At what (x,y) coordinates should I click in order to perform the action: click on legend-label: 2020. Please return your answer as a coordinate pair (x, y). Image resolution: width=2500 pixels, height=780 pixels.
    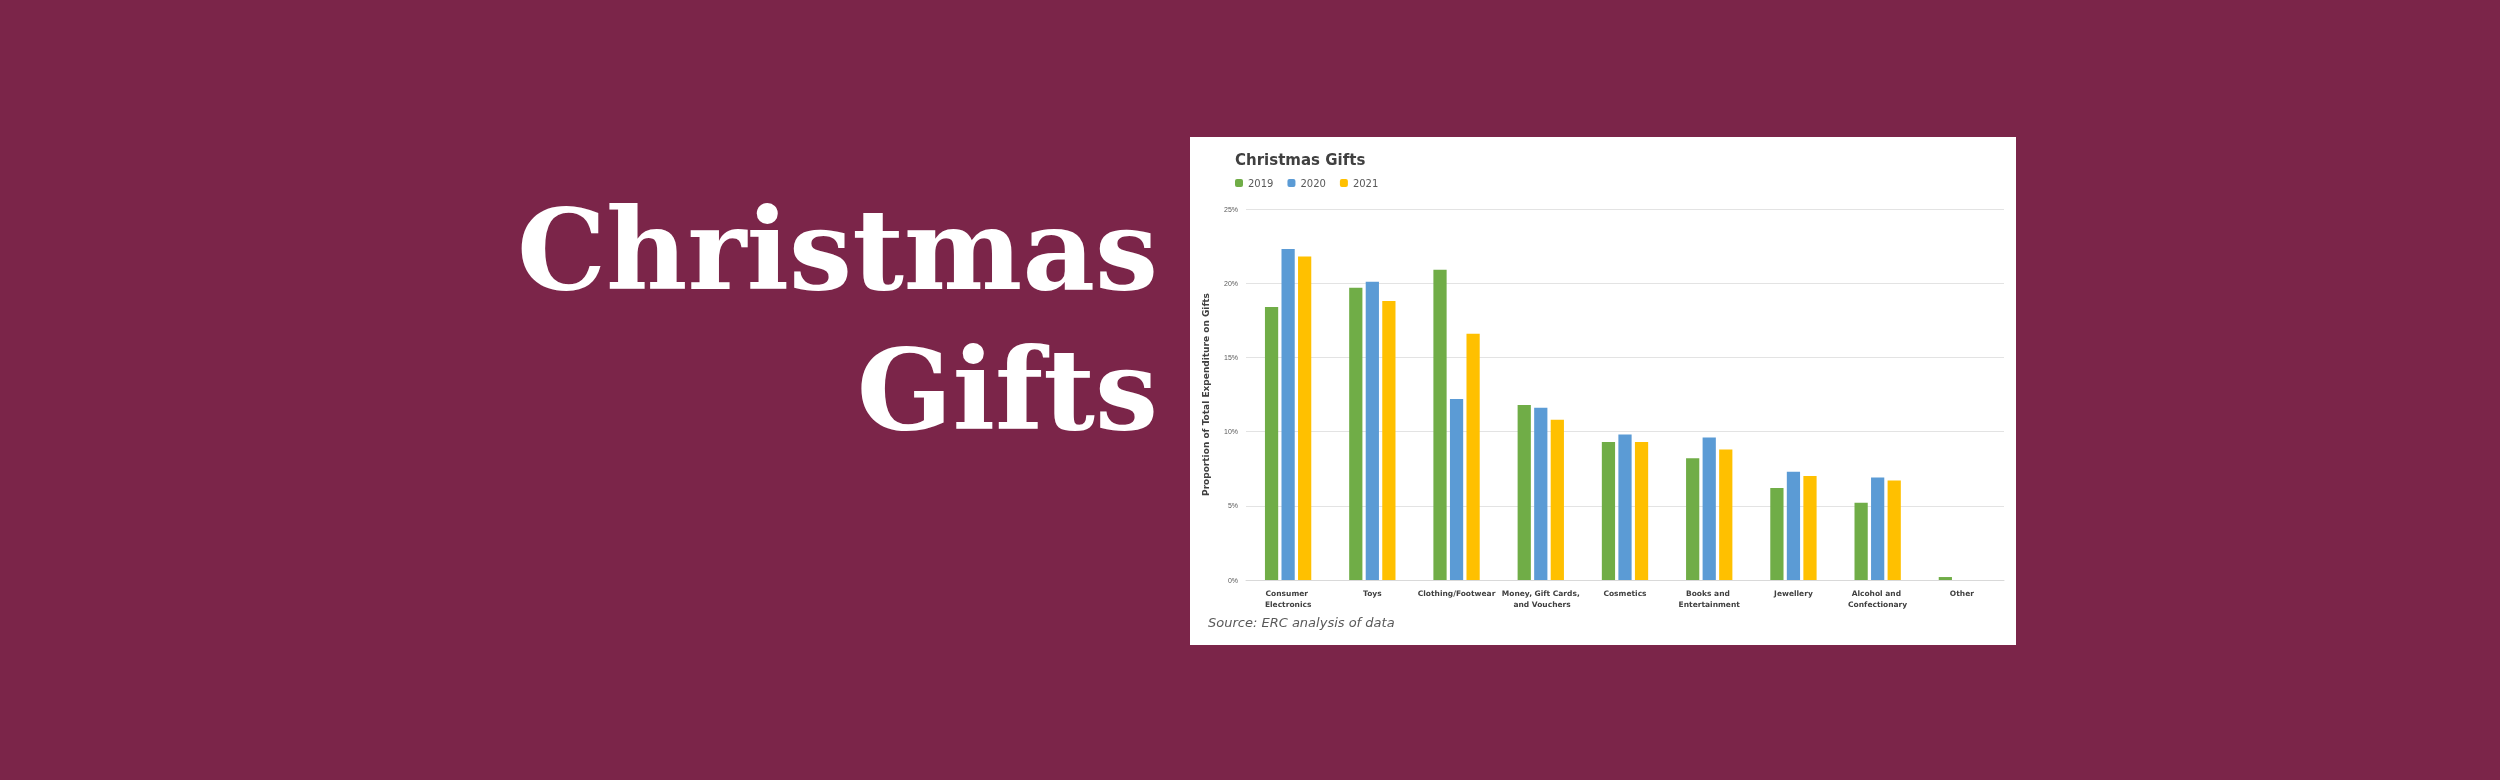
    Looking at the image, I should click on (1313, 183).